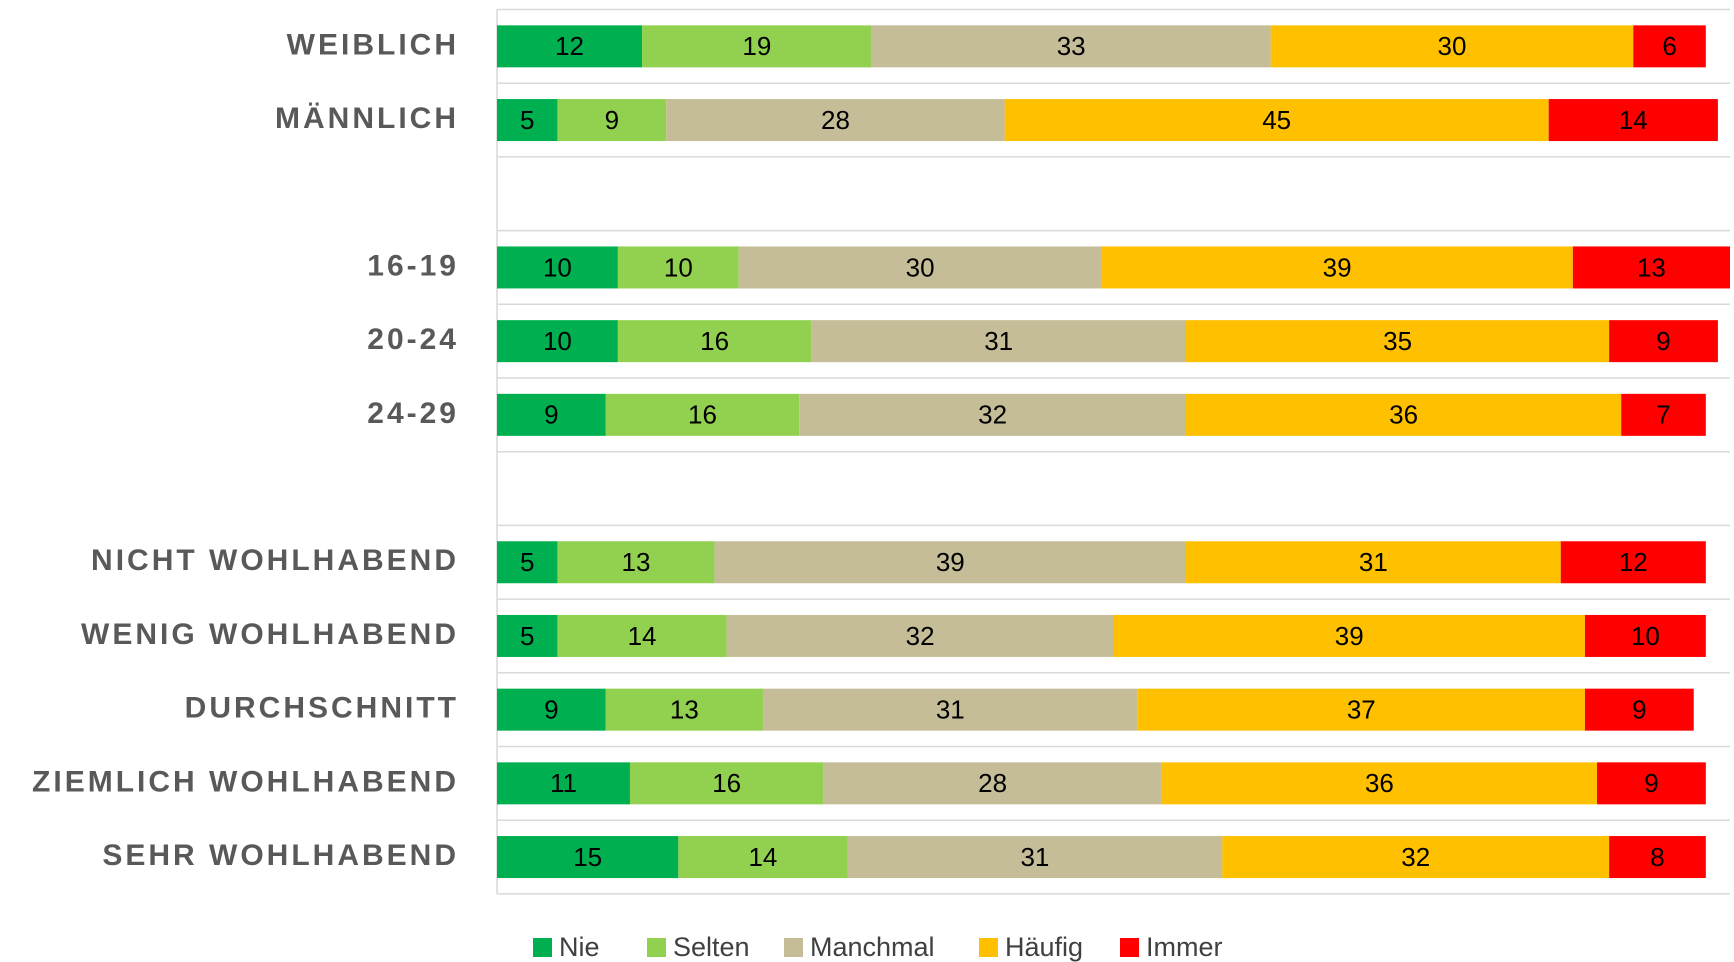 This screenshot has height=962, width=1734. I want to click on data-label: 45, so click(1276, 120).